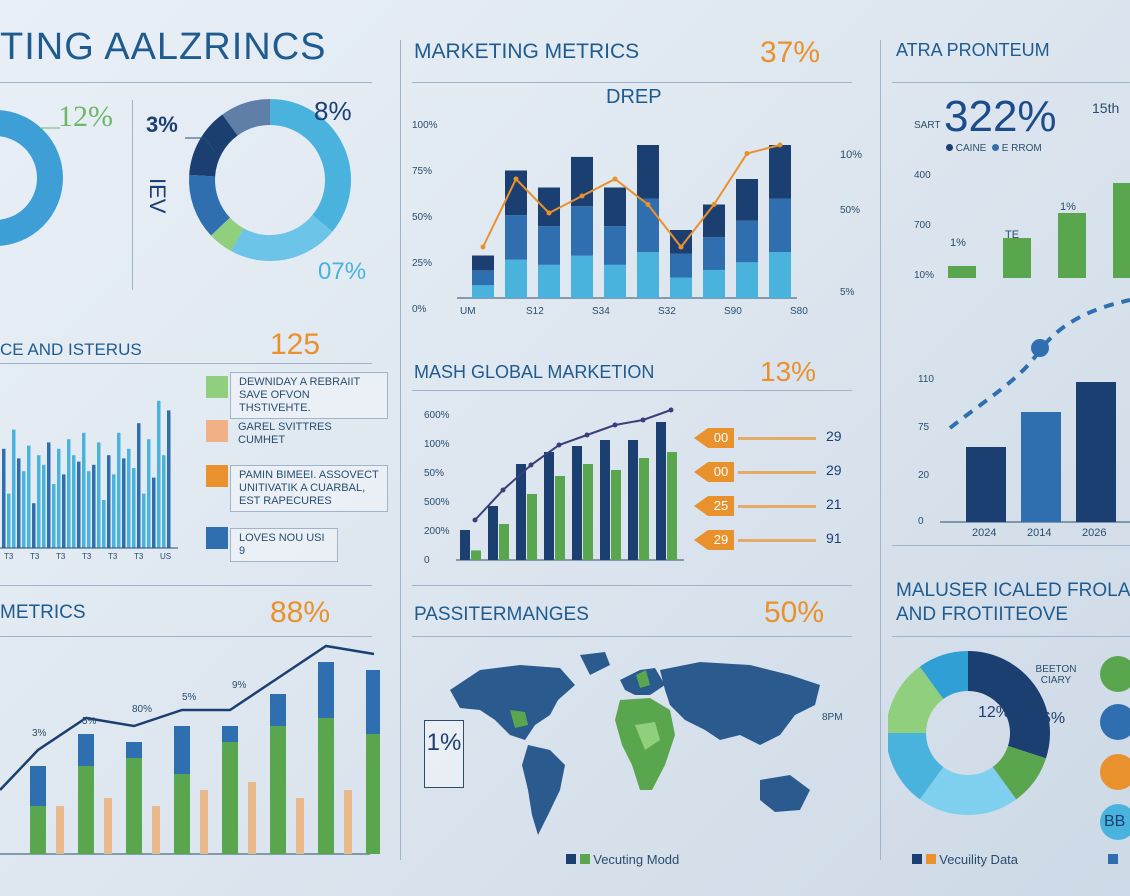  I want to click on y-tick-label: 0%, so click(419, 309).